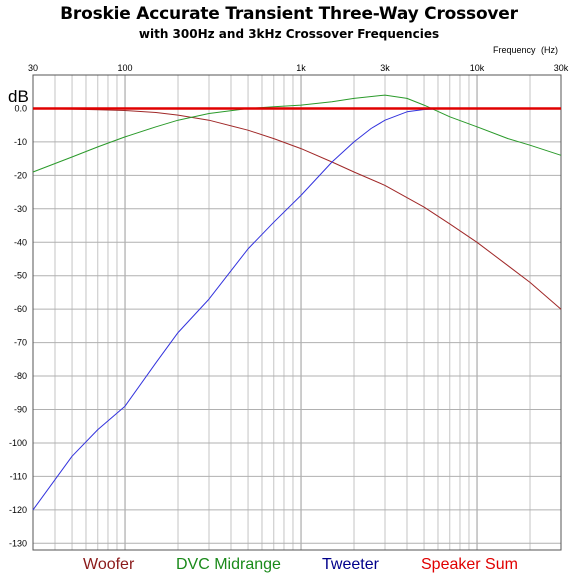 The image size is (578, 581). Describe the element at coordinates (385, 68) in the screenshot. I see `x-tick-label: 3k` at that location.